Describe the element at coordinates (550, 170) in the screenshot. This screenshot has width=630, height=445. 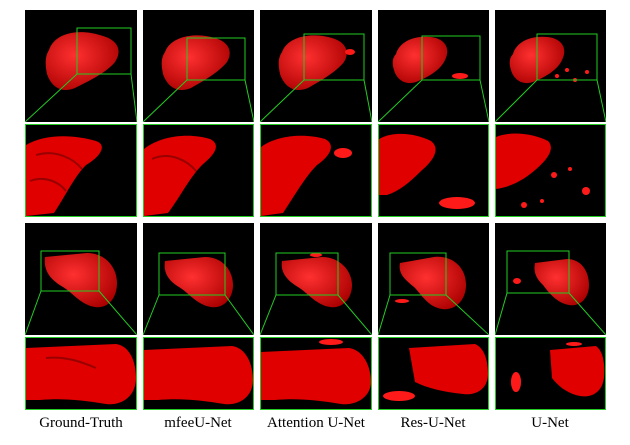
I see `unet-top-zoom` at that location.